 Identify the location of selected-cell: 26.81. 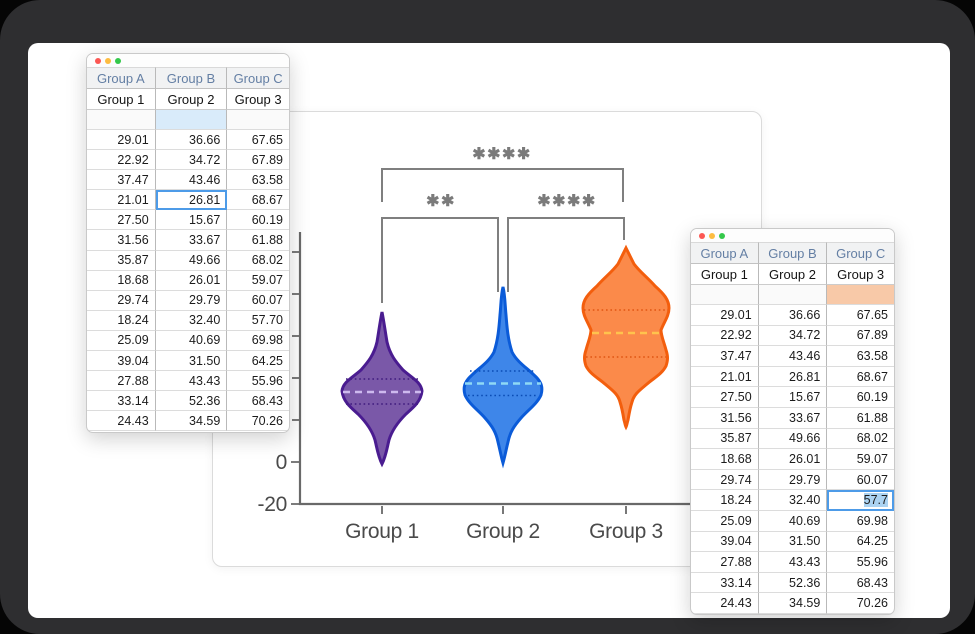
(191, 200).